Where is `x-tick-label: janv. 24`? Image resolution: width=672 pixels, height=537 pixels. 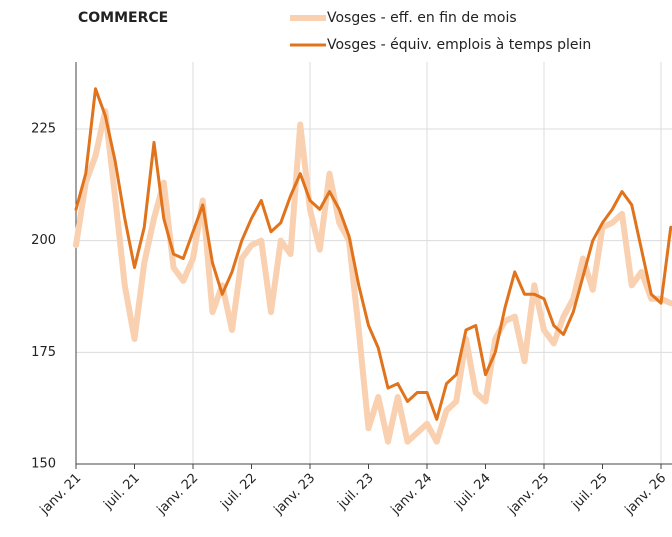 x-tick-label: janv. 24 is located at coordinates (412, 495).